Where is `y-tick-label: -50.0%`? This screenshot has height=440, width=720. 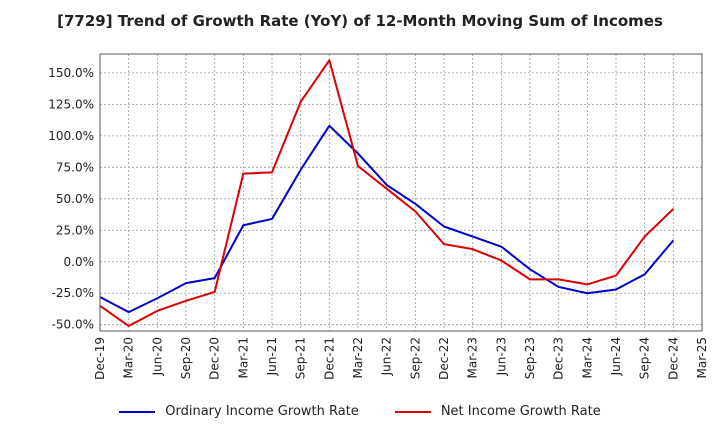
y-tick-label: -50.0% is located at coordinates (73, 325).